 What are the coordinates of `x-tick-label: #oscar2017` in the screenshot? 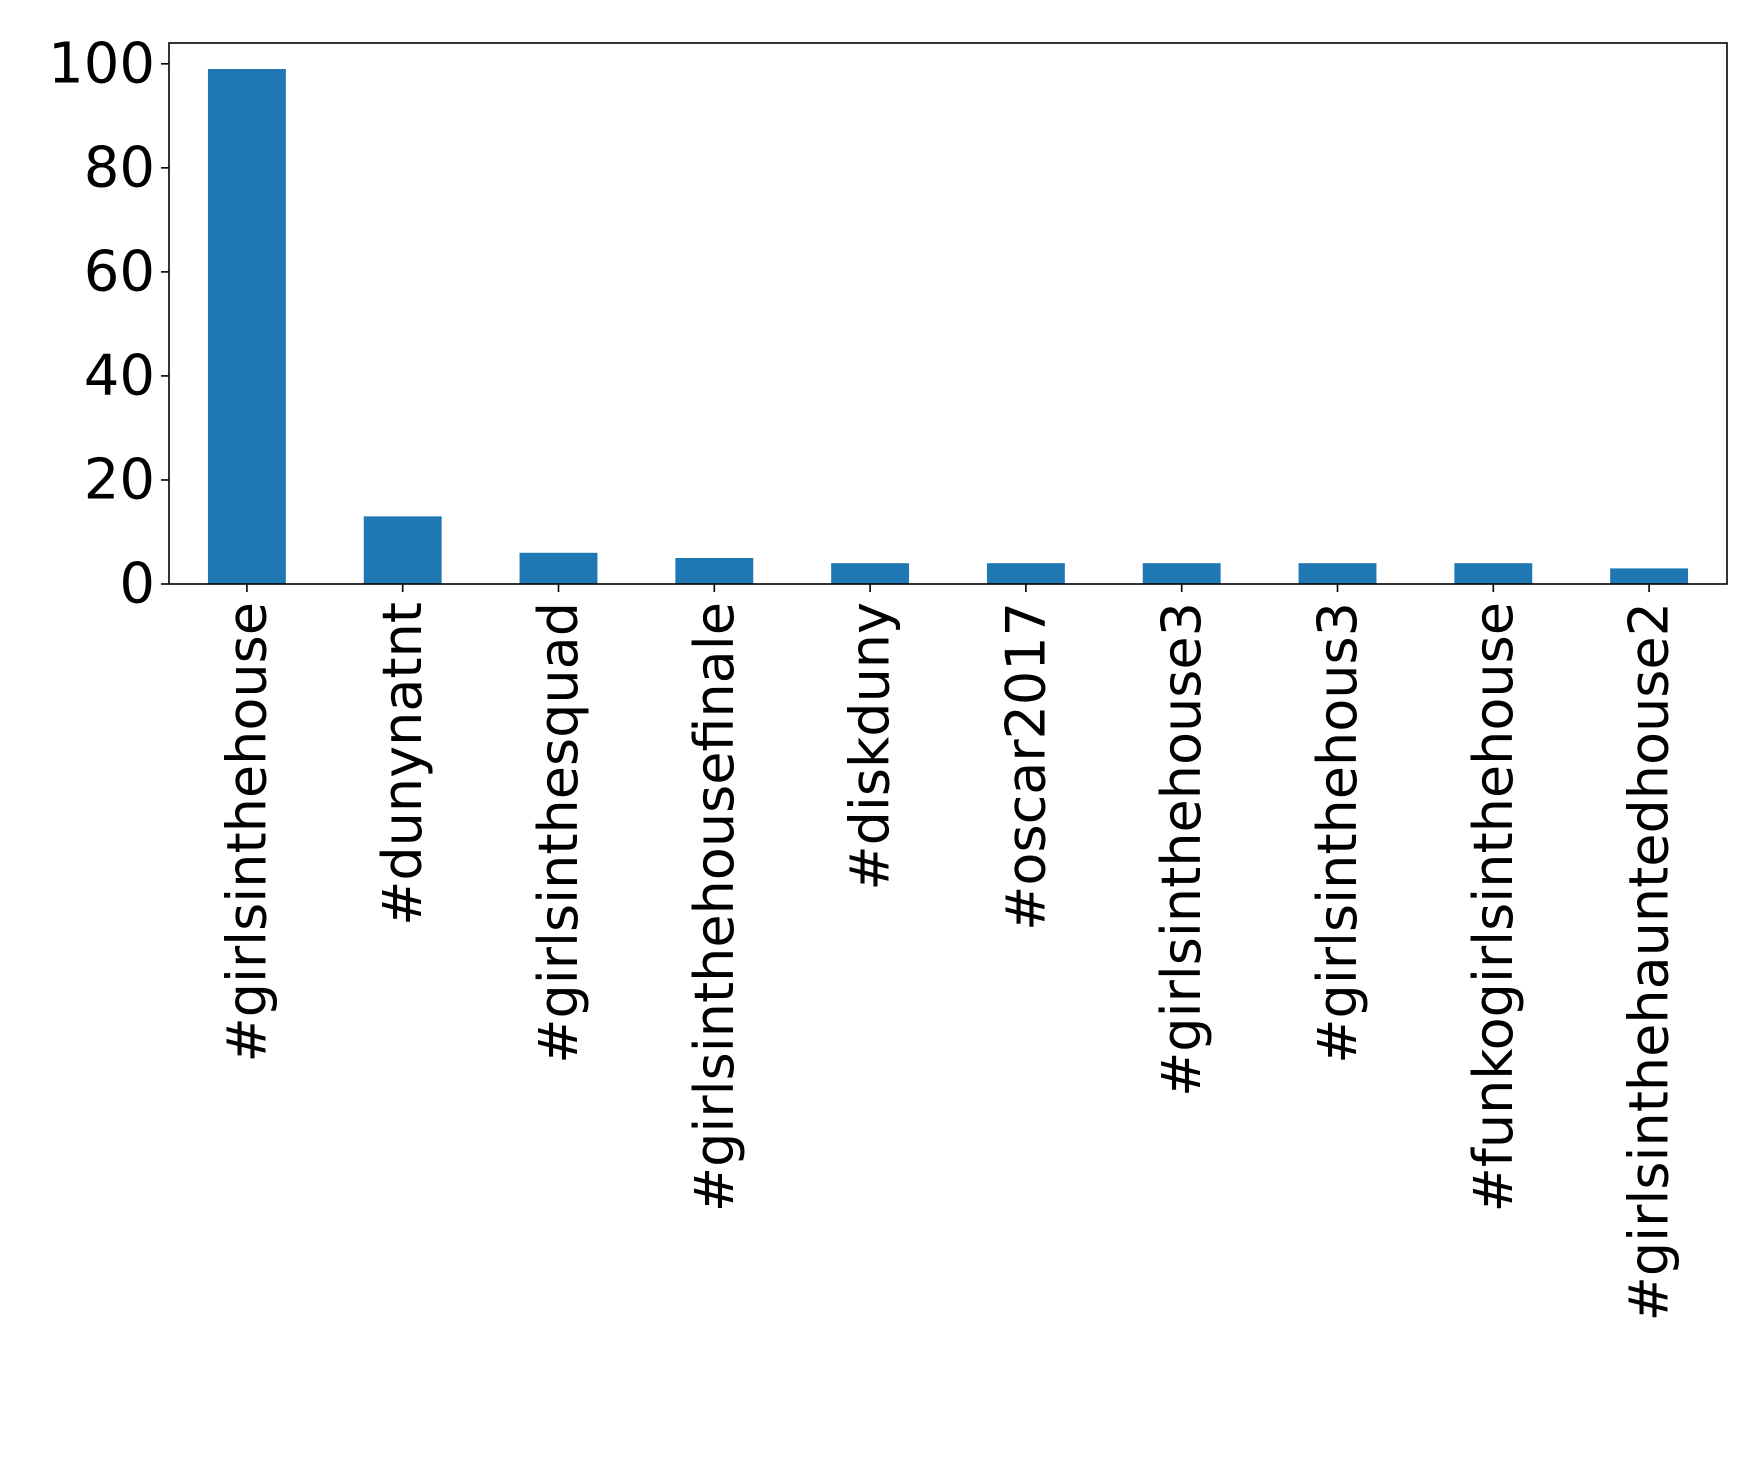 It's located at (1025, 766).